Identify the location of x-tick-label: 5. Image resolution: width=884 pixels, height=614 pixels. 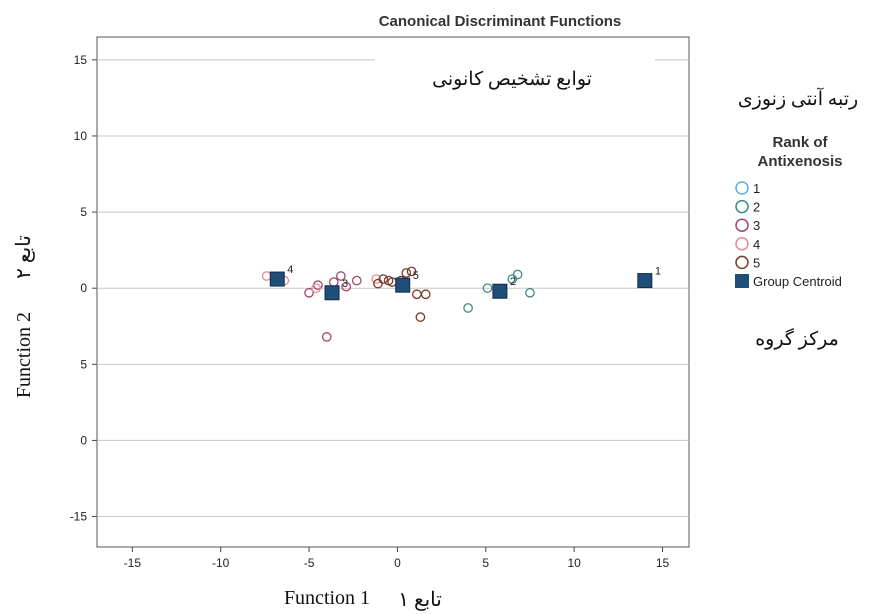
(485, 563).